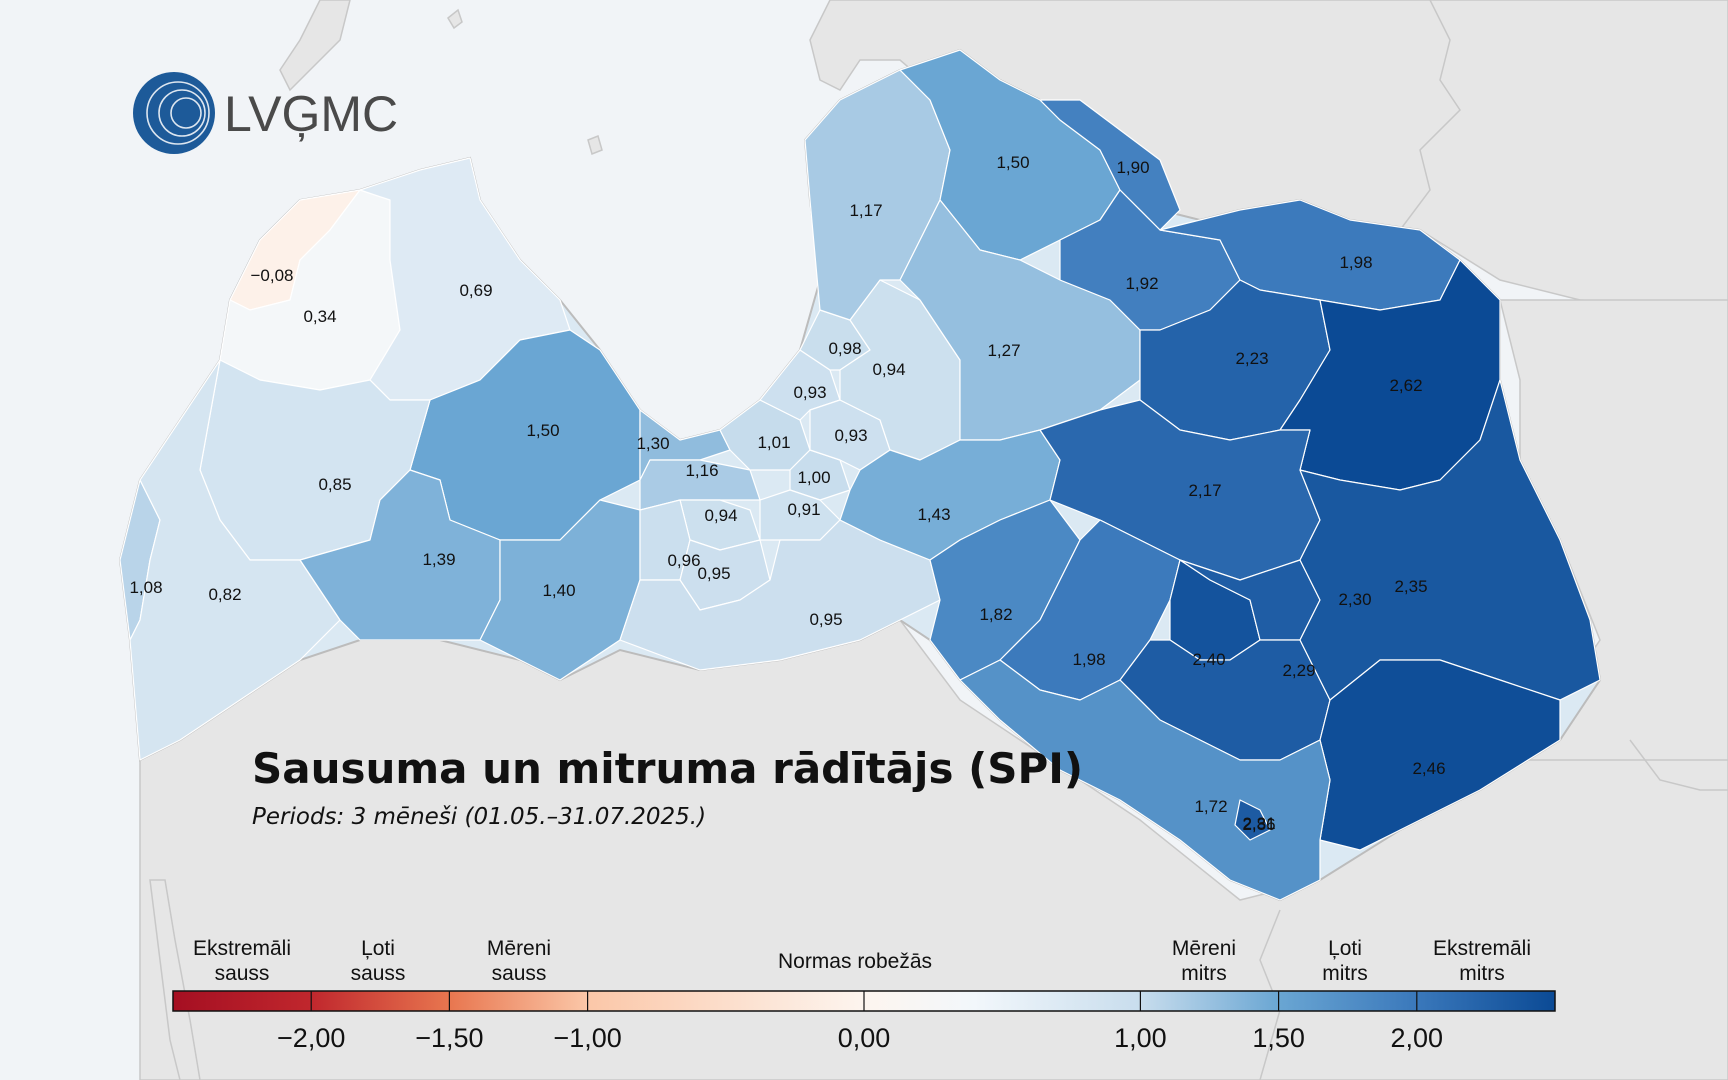  Describe the element at coordinates (1141, 283) in the screenshot. I see `region-ab-label: 1,92` at that location.